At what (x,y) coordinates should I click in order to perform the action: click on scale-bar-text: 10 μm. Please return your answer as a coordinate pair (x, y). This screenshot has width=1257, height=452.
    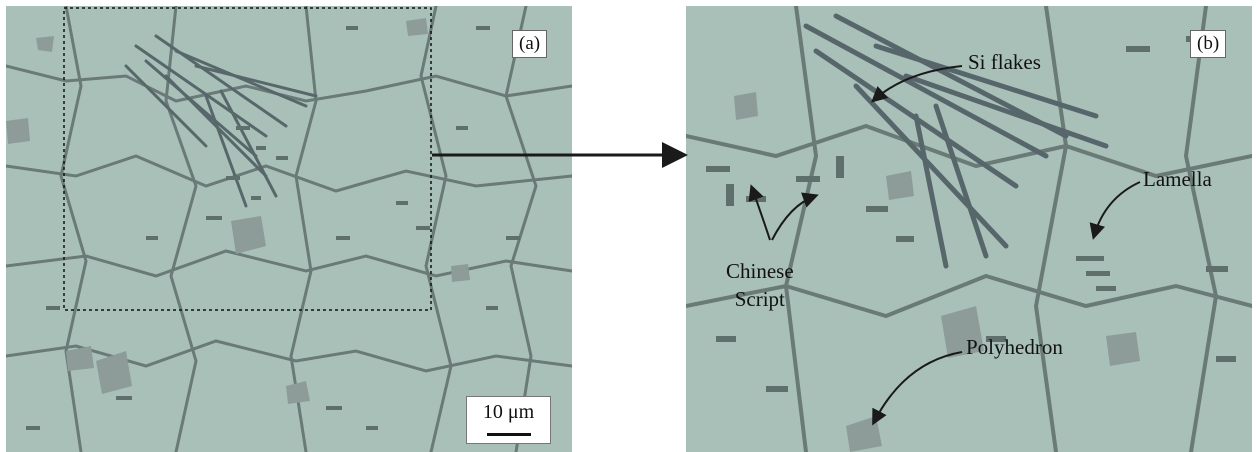
    Looking at the image, I should click on (508, 412).